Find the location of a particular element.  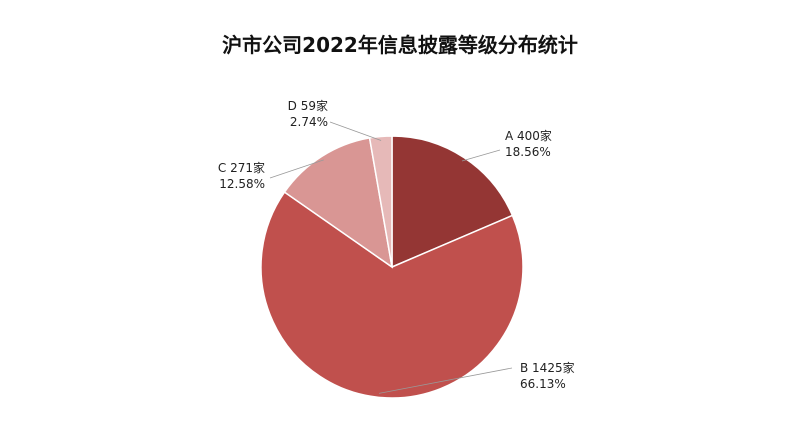

percent-label: 2.74% is located at coordinates (309, 122).